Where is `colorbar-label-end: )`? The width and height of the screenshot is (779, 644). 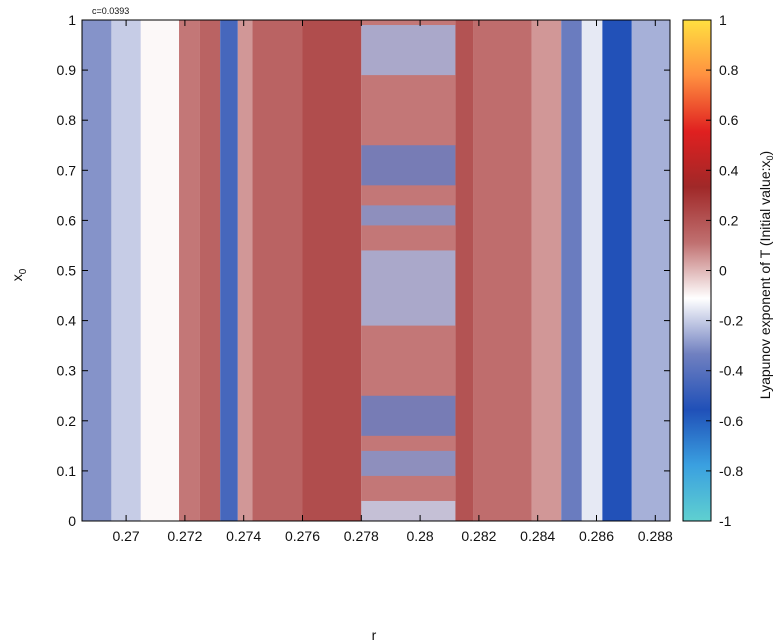 colorbar-label-end: ) is located at coordinates (765, 153).